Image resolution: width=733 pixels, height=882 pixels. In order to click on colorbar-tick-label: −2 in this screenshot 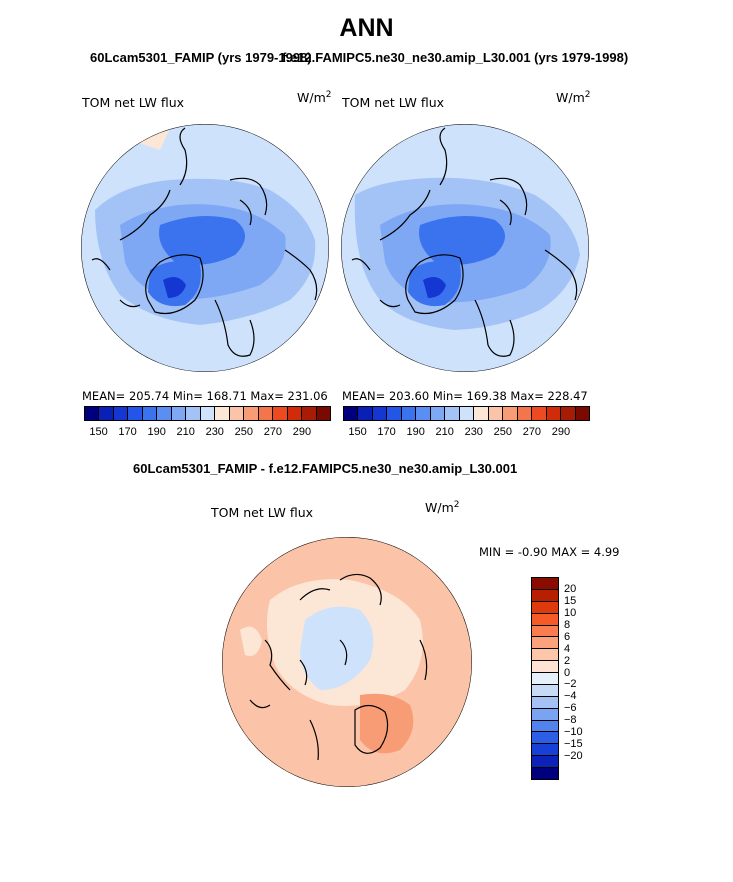, I will do `click(570, 684)`.